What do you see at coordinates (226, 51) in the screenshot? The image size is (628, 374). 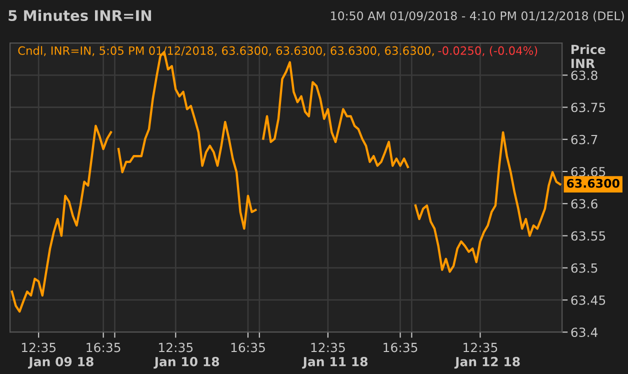 I see `annotation: Cndl, INR=IN, 5:05 PM 01/12/2018, 63.6300, 63.6300, 63.6300, 63.6300,` at bounding box center [226, 51].